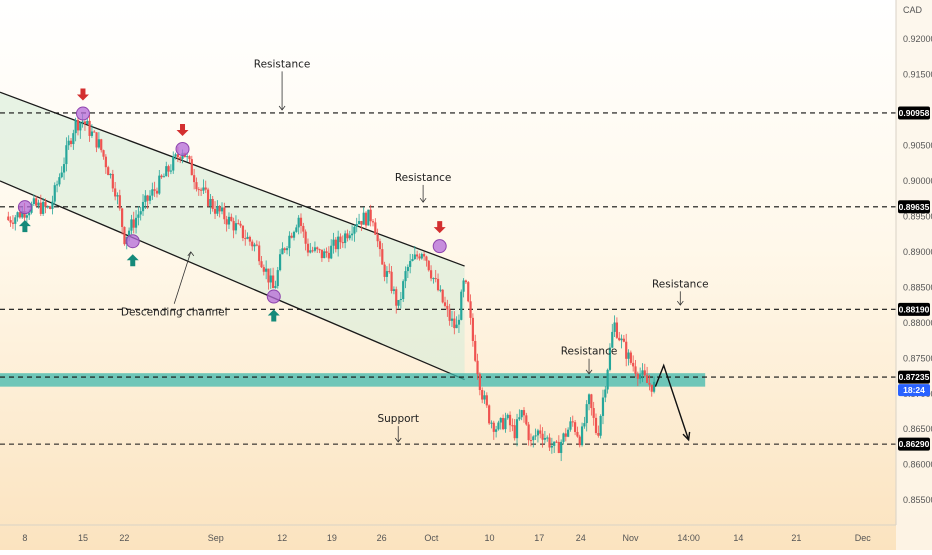  Describe the element at coordinates (446, 538) in the screenshot. I see `time-scale: 8 15 22 Sep 12 19 26 Oct 10 17 24 Nov 14:00 14 21 Dec` at that location.